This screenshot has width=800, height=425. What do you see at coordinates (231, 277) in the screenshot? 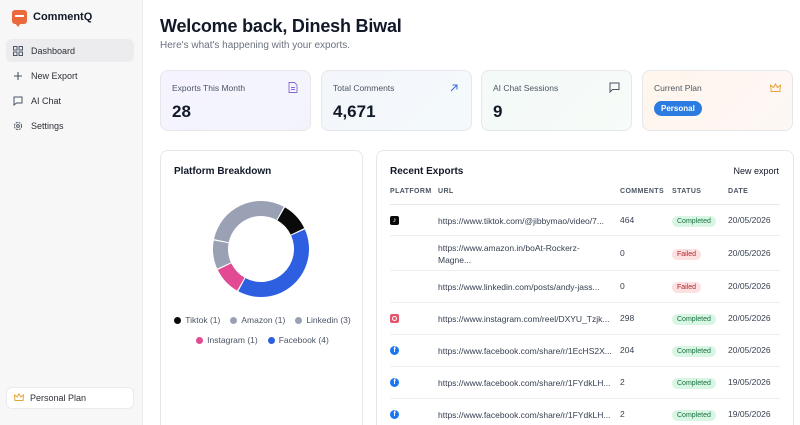
I see `donut-slice-instagram` at bounding box center [231, 277].